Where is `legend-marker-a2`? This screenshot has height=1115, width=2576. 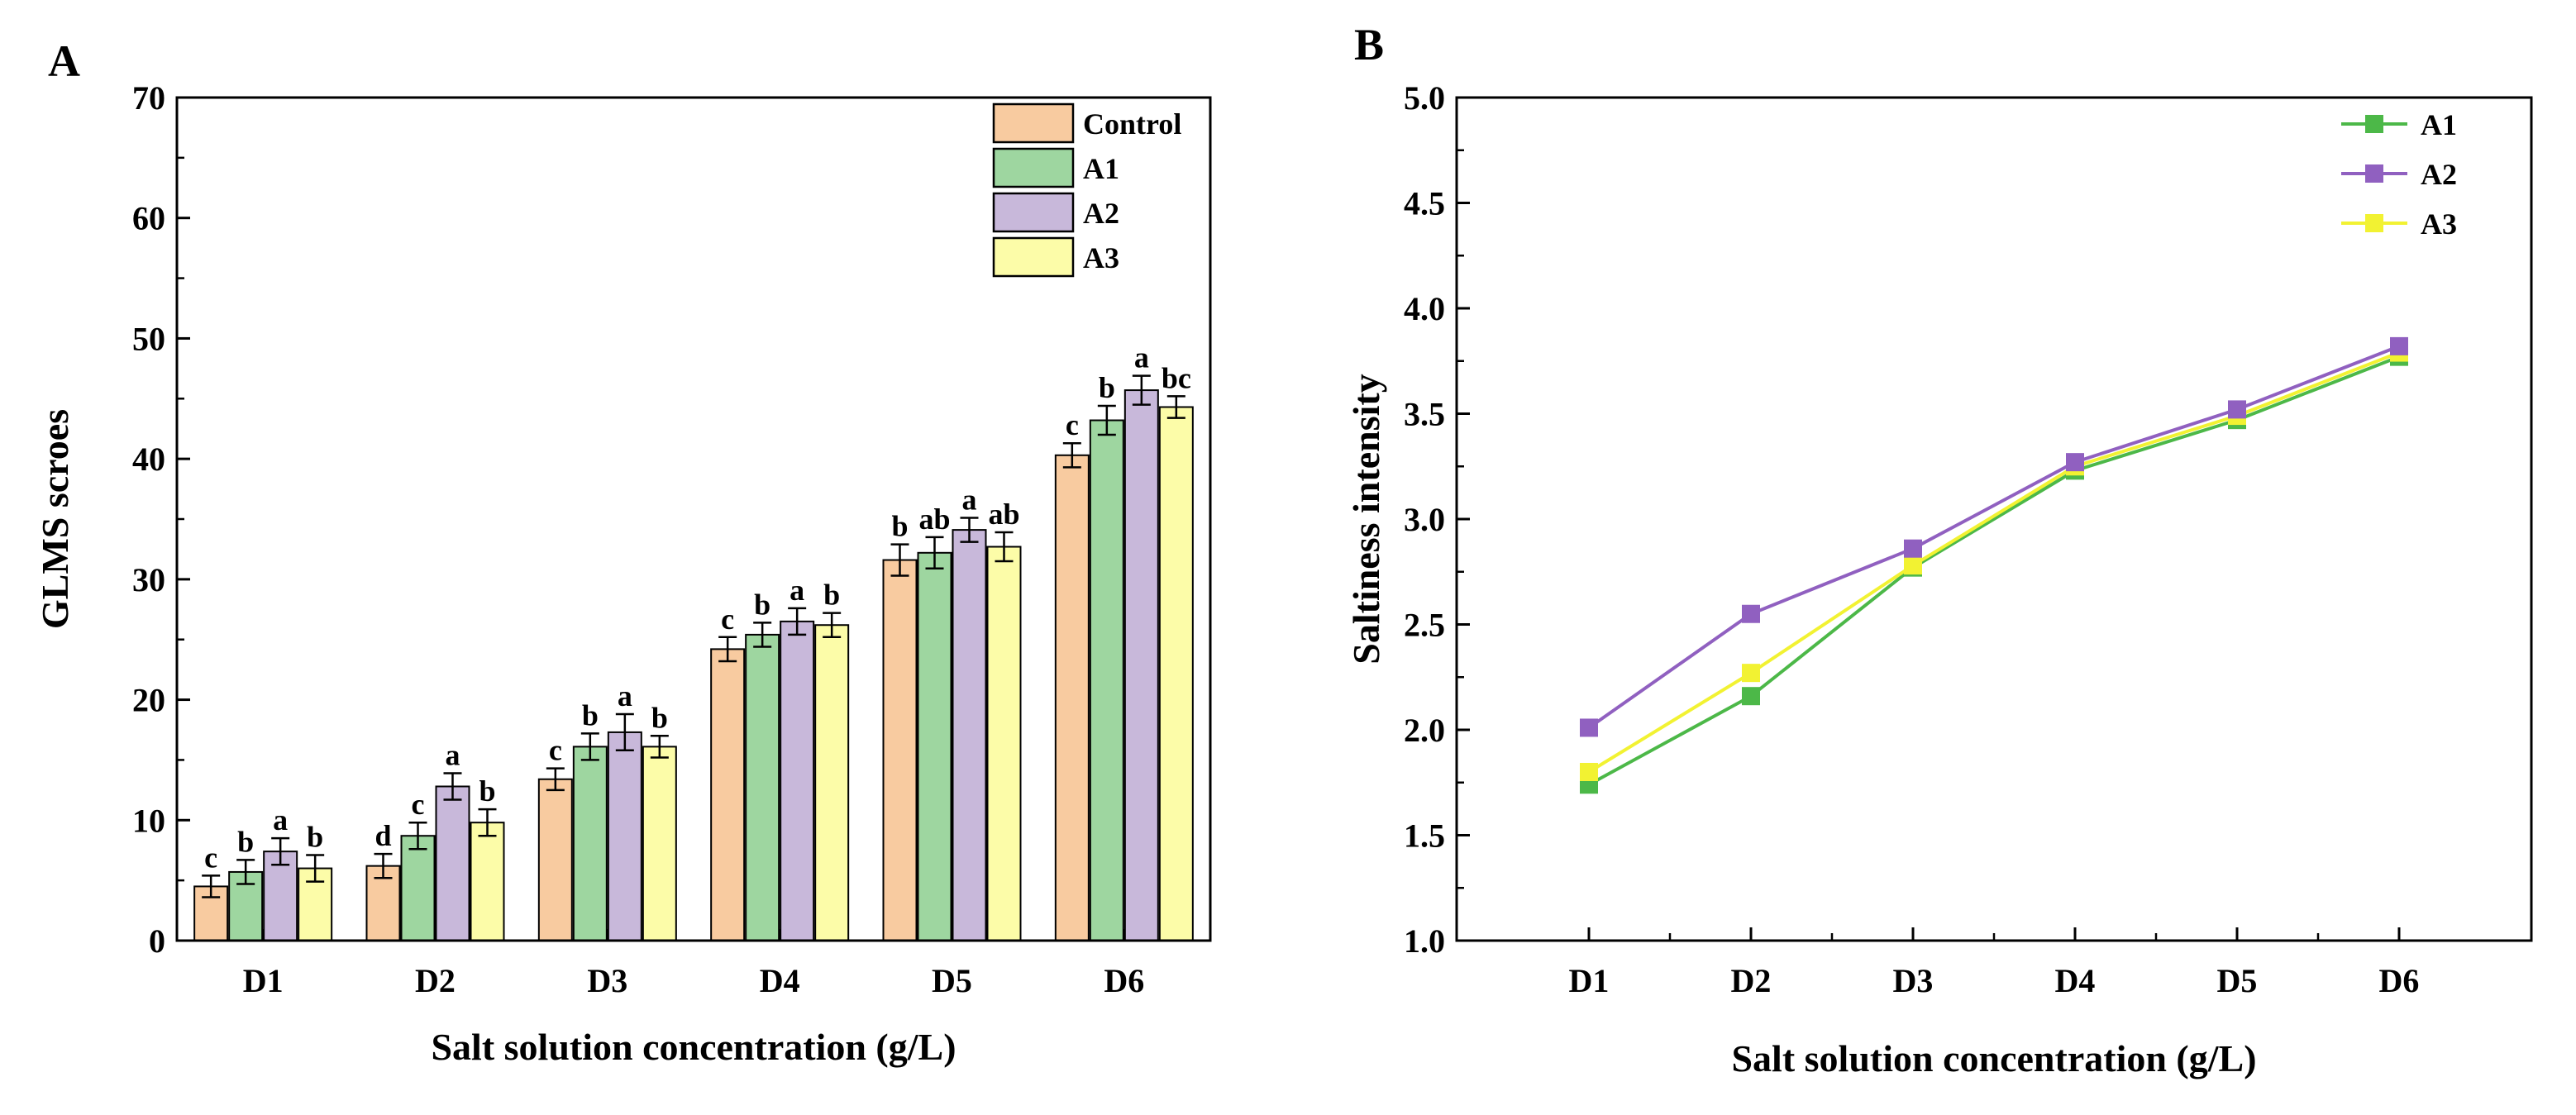 legend-marker-a2 is located at coordinates (2374, 173).